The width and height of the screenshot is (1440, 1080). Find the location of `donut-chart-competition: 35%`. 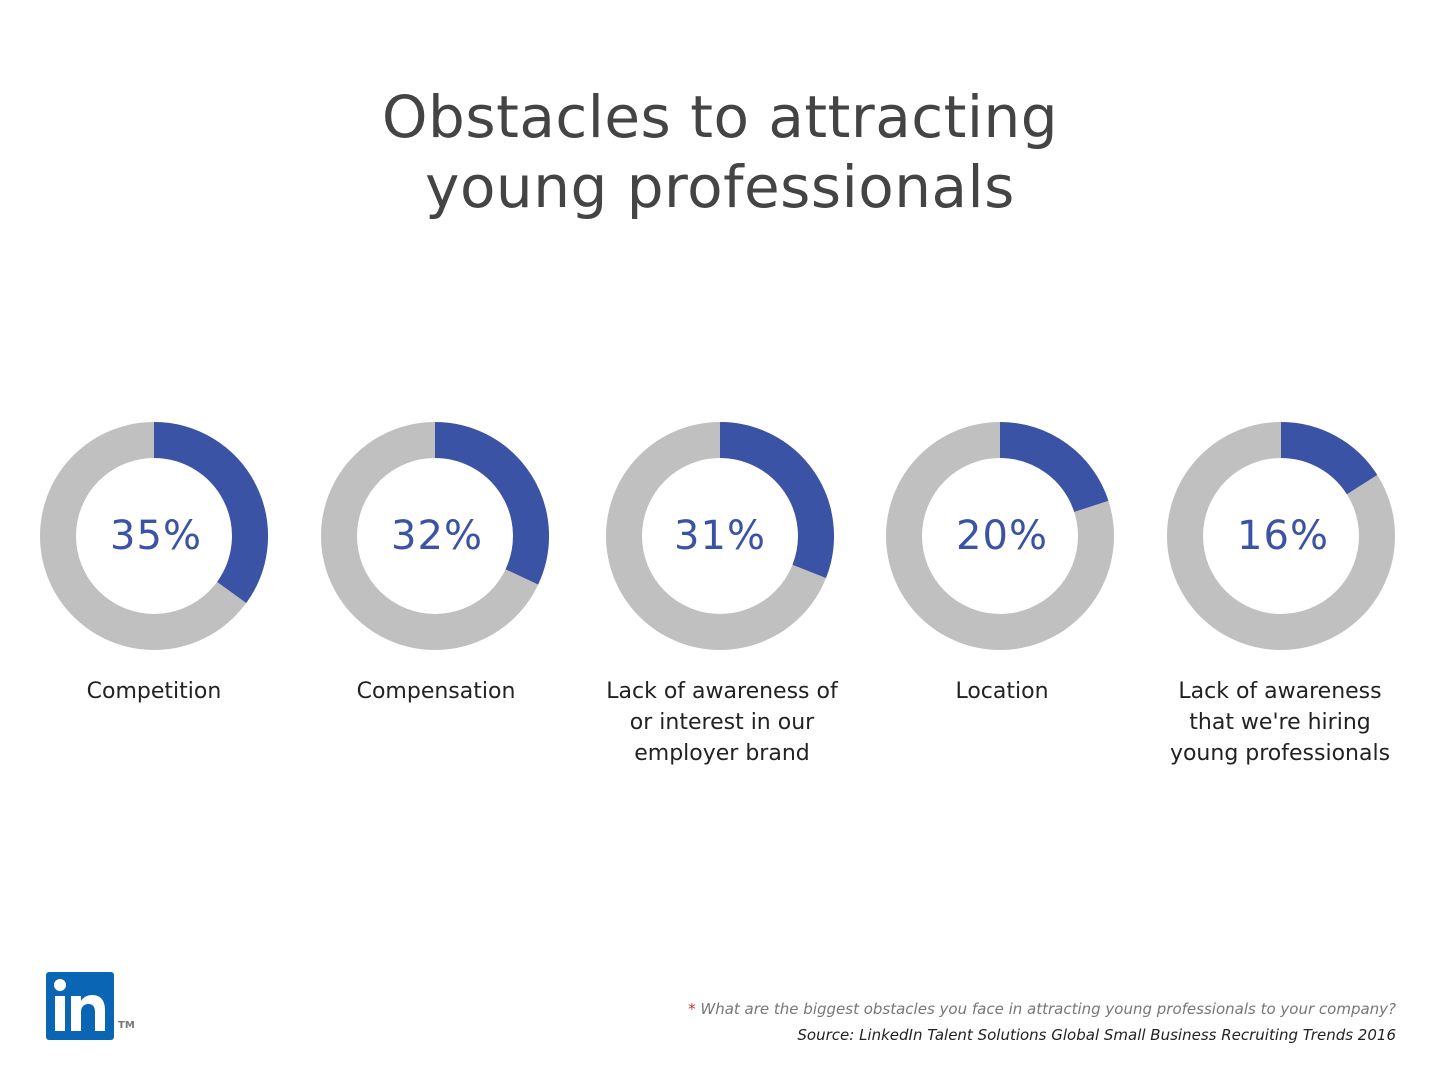

donut-chart-competition: 35% is located at coordinates (156, 536).